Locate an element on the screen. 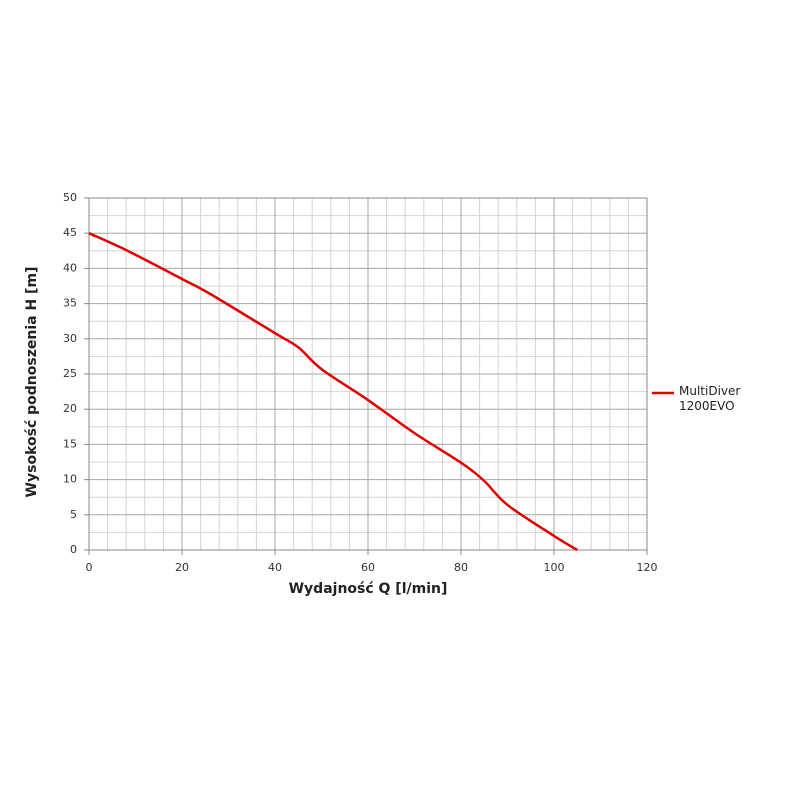  x-tick-label: 120 is located at coordinates (647, 567).